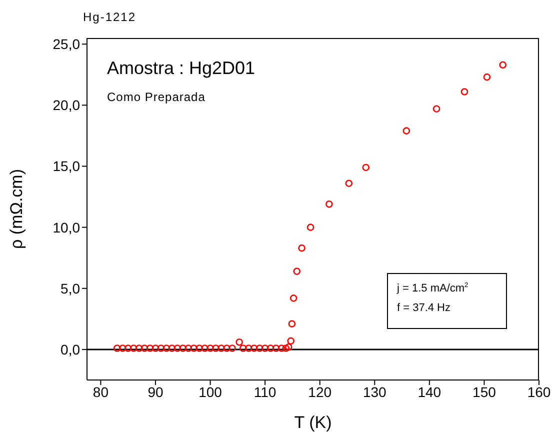  What do you see at coordinates (424, 308) in the screenshot?
I see `annotation: f = 37.4 Hz` at bounding box center [424, 308].